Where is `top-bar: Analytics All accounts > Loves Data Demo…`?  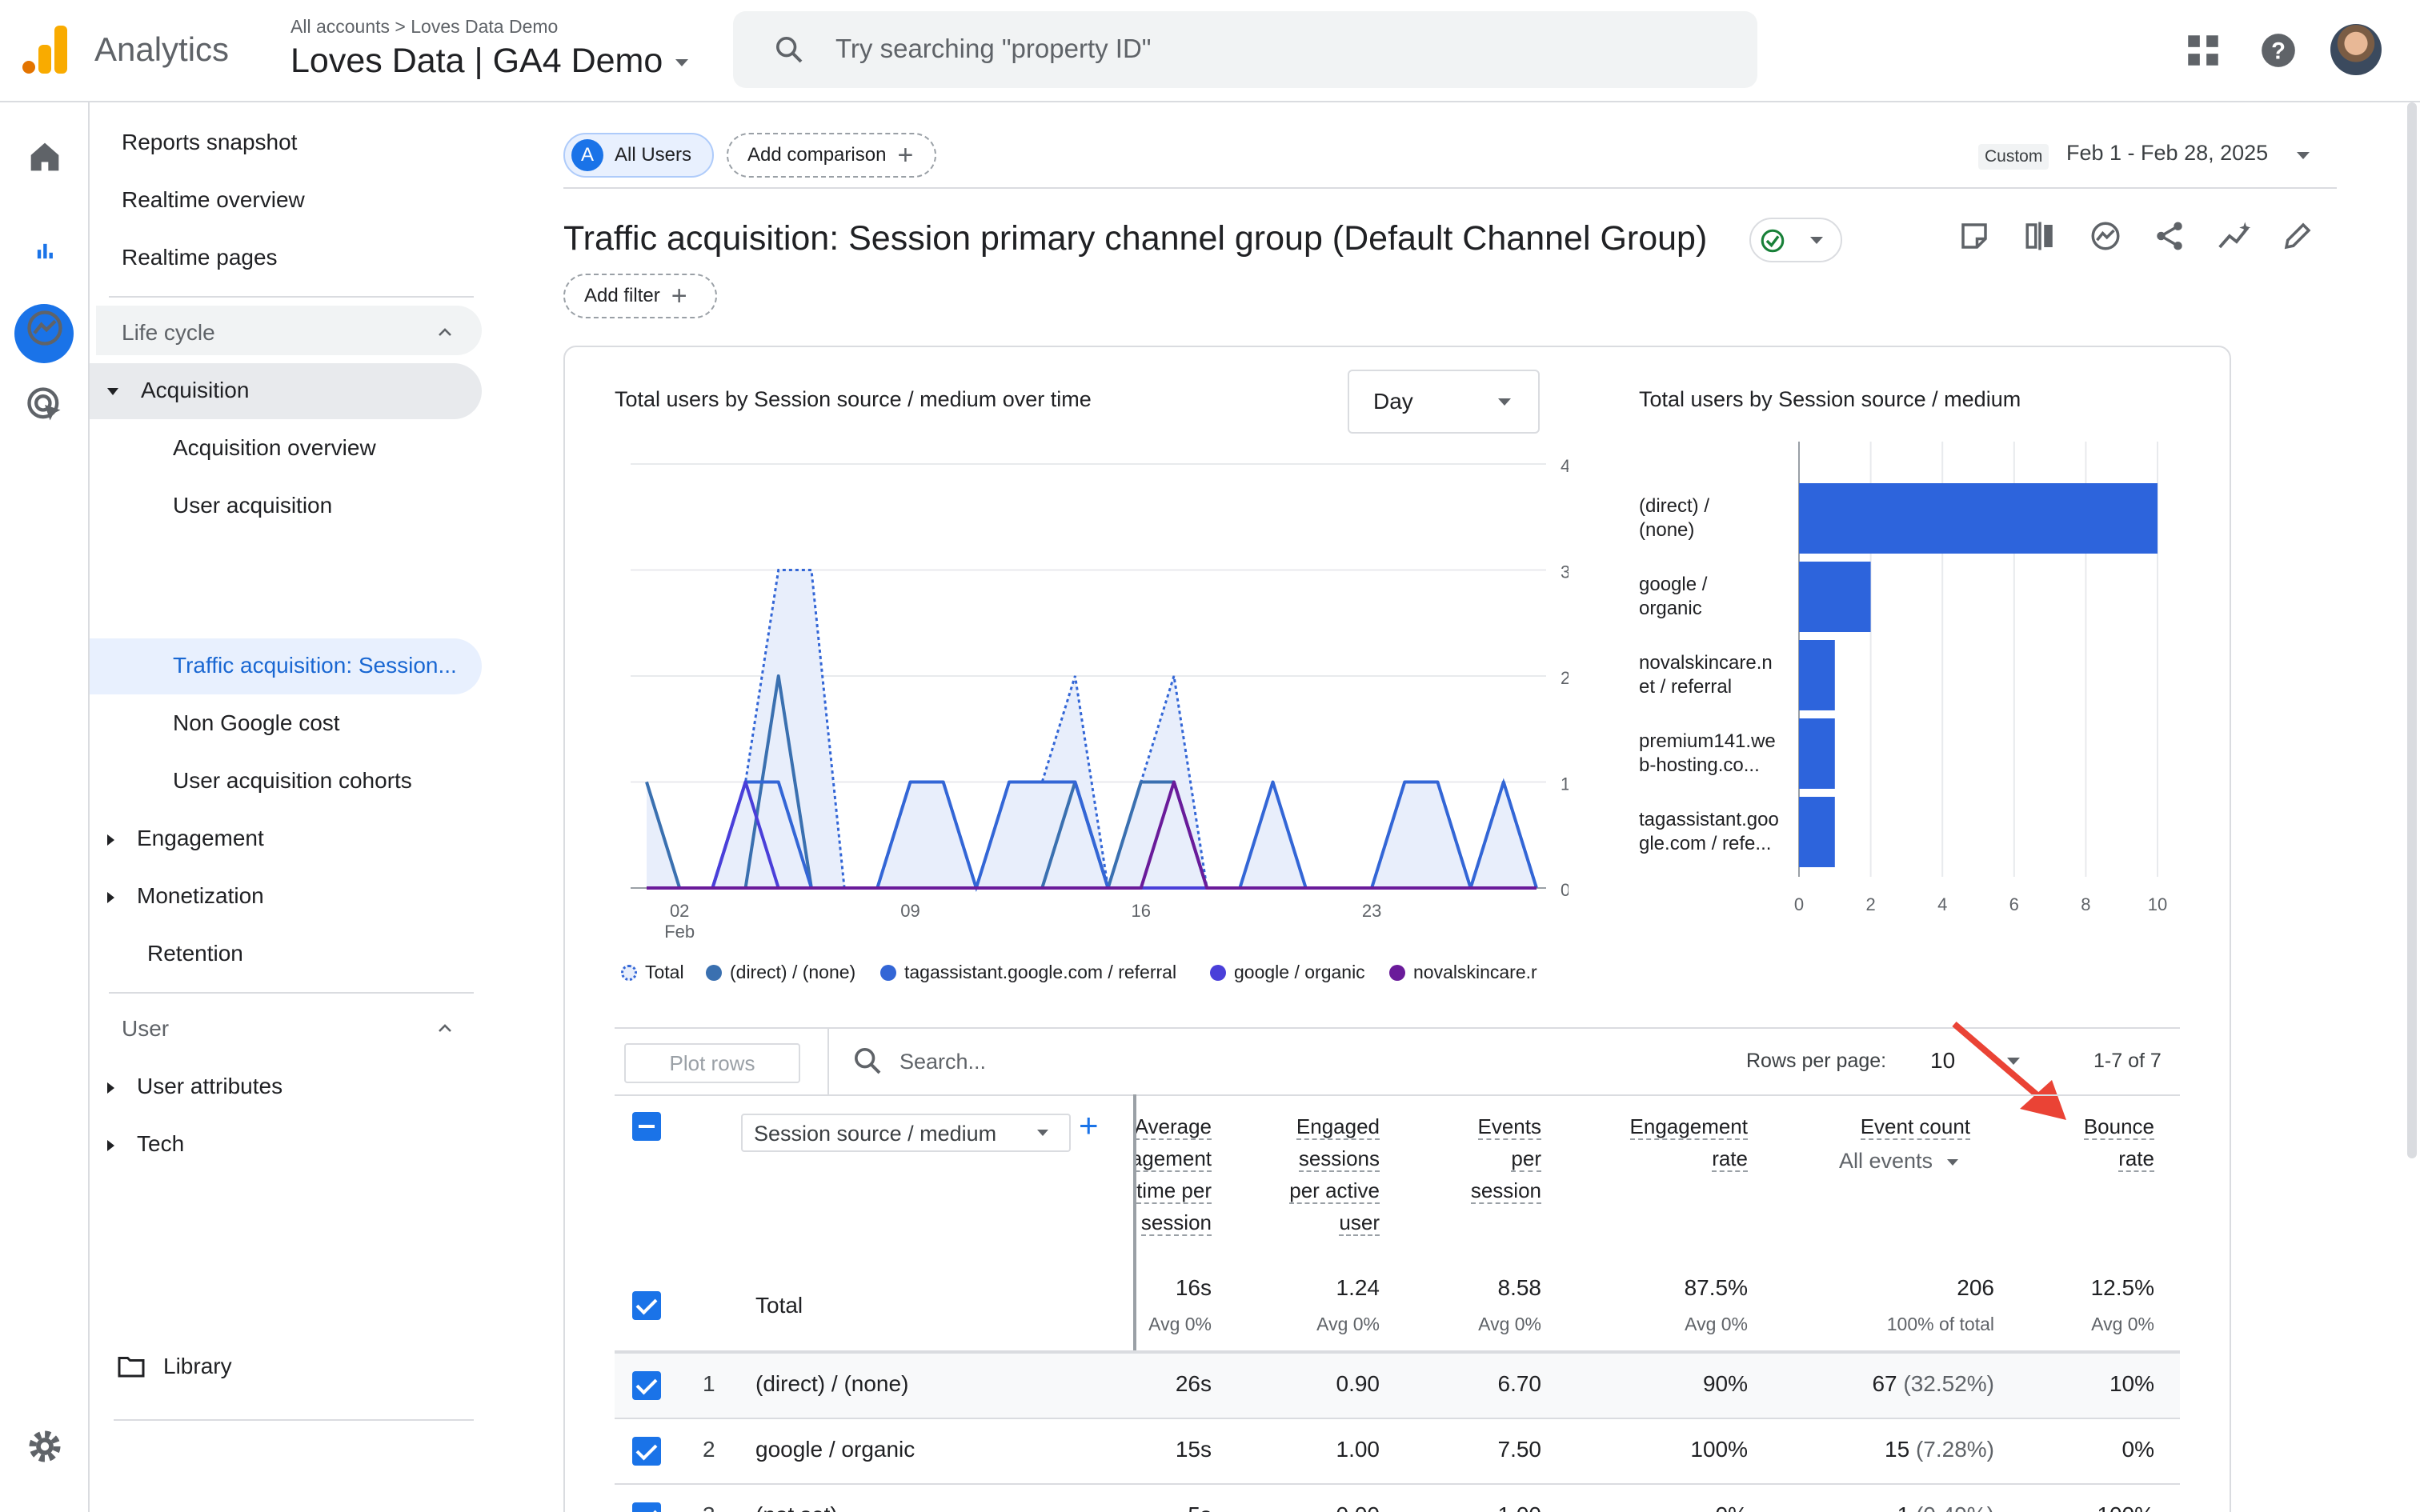
top-bar: Analytics All accounts > Loves Data Demo… is located at coordinates (1210, 51).